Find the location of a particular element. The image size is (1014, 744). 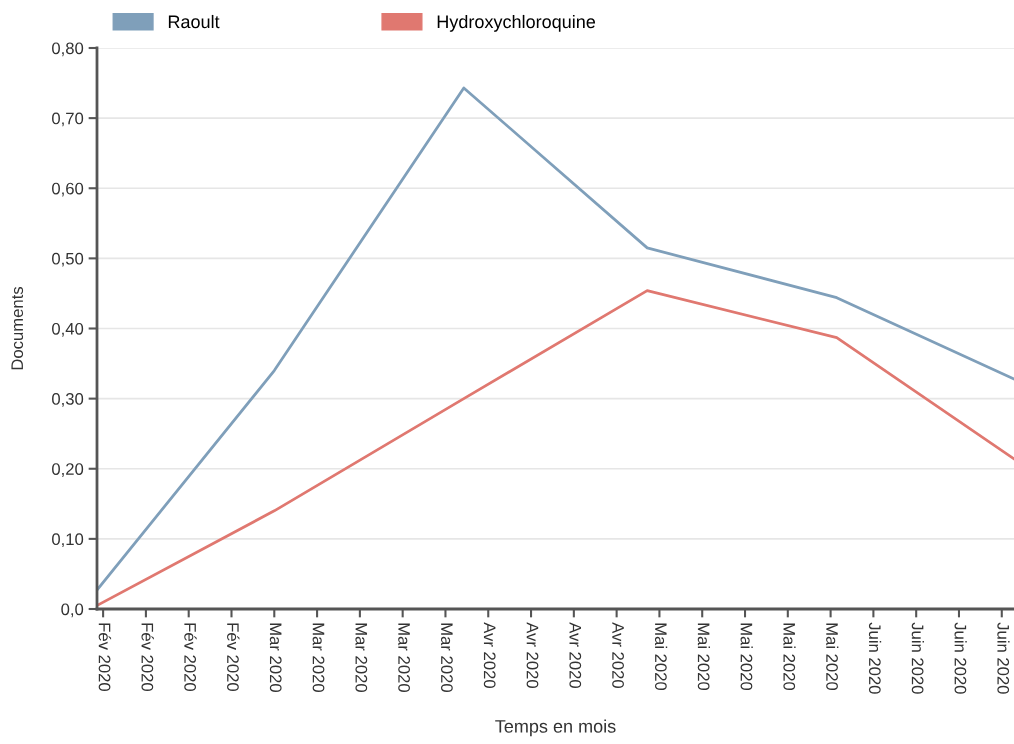

y-tick-label: 0,50 is located at coordinates (68, 259).